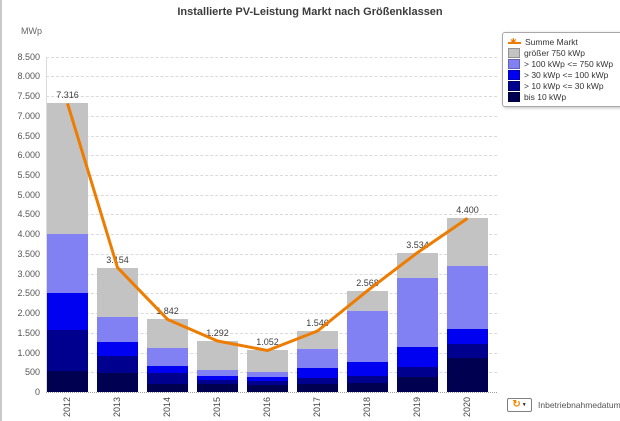  I want to click on y-axis-tick-label: 4.500, so click(28, 214).